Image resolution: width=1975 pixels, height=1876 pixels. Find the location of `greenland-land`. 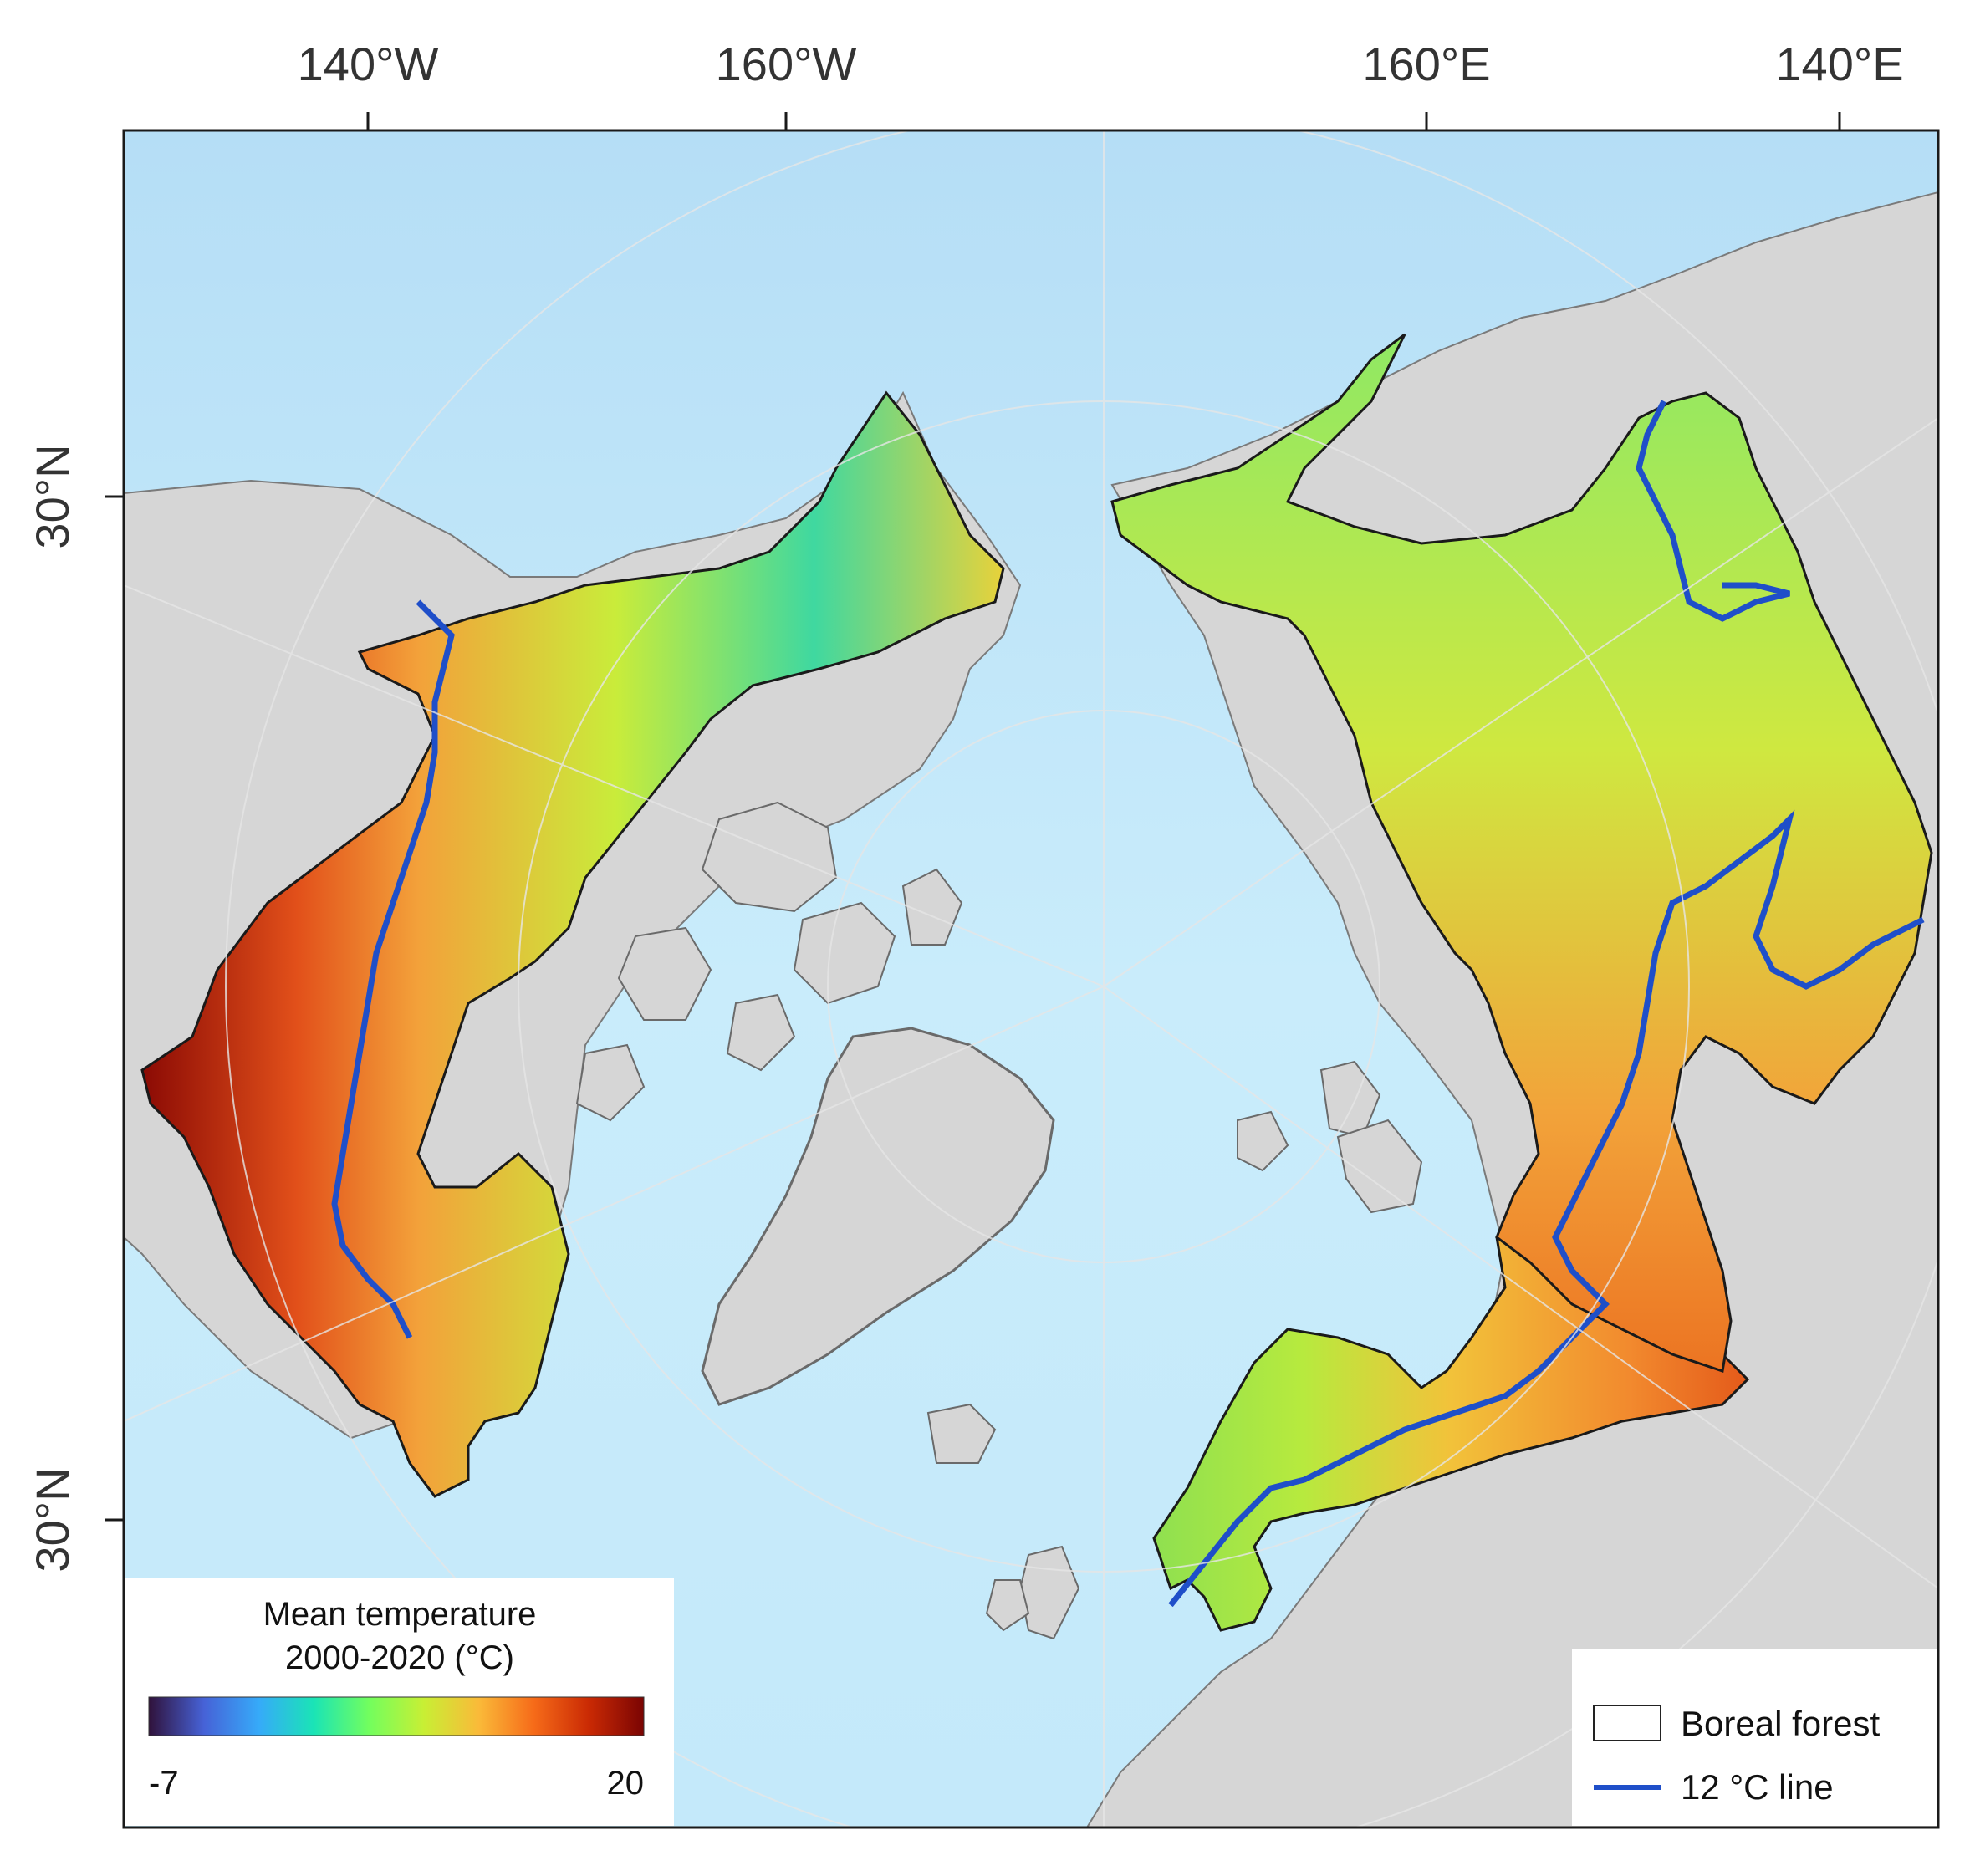

greenland-land is located at coordinates (878, 1216).